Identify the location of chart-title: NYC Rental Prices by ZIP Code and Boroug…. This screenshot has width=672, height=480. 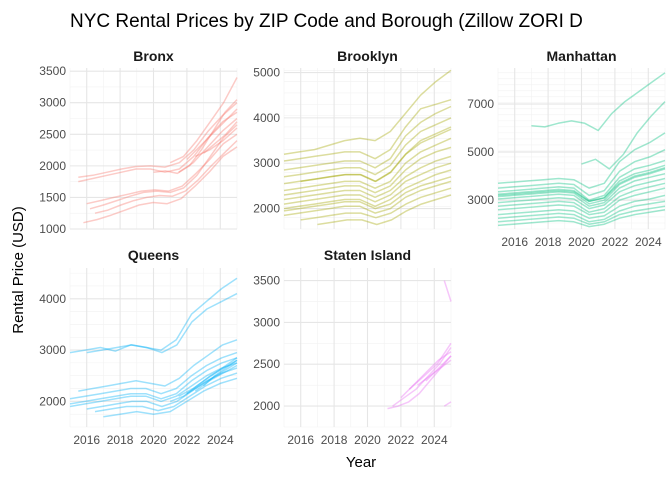
(326, 21).